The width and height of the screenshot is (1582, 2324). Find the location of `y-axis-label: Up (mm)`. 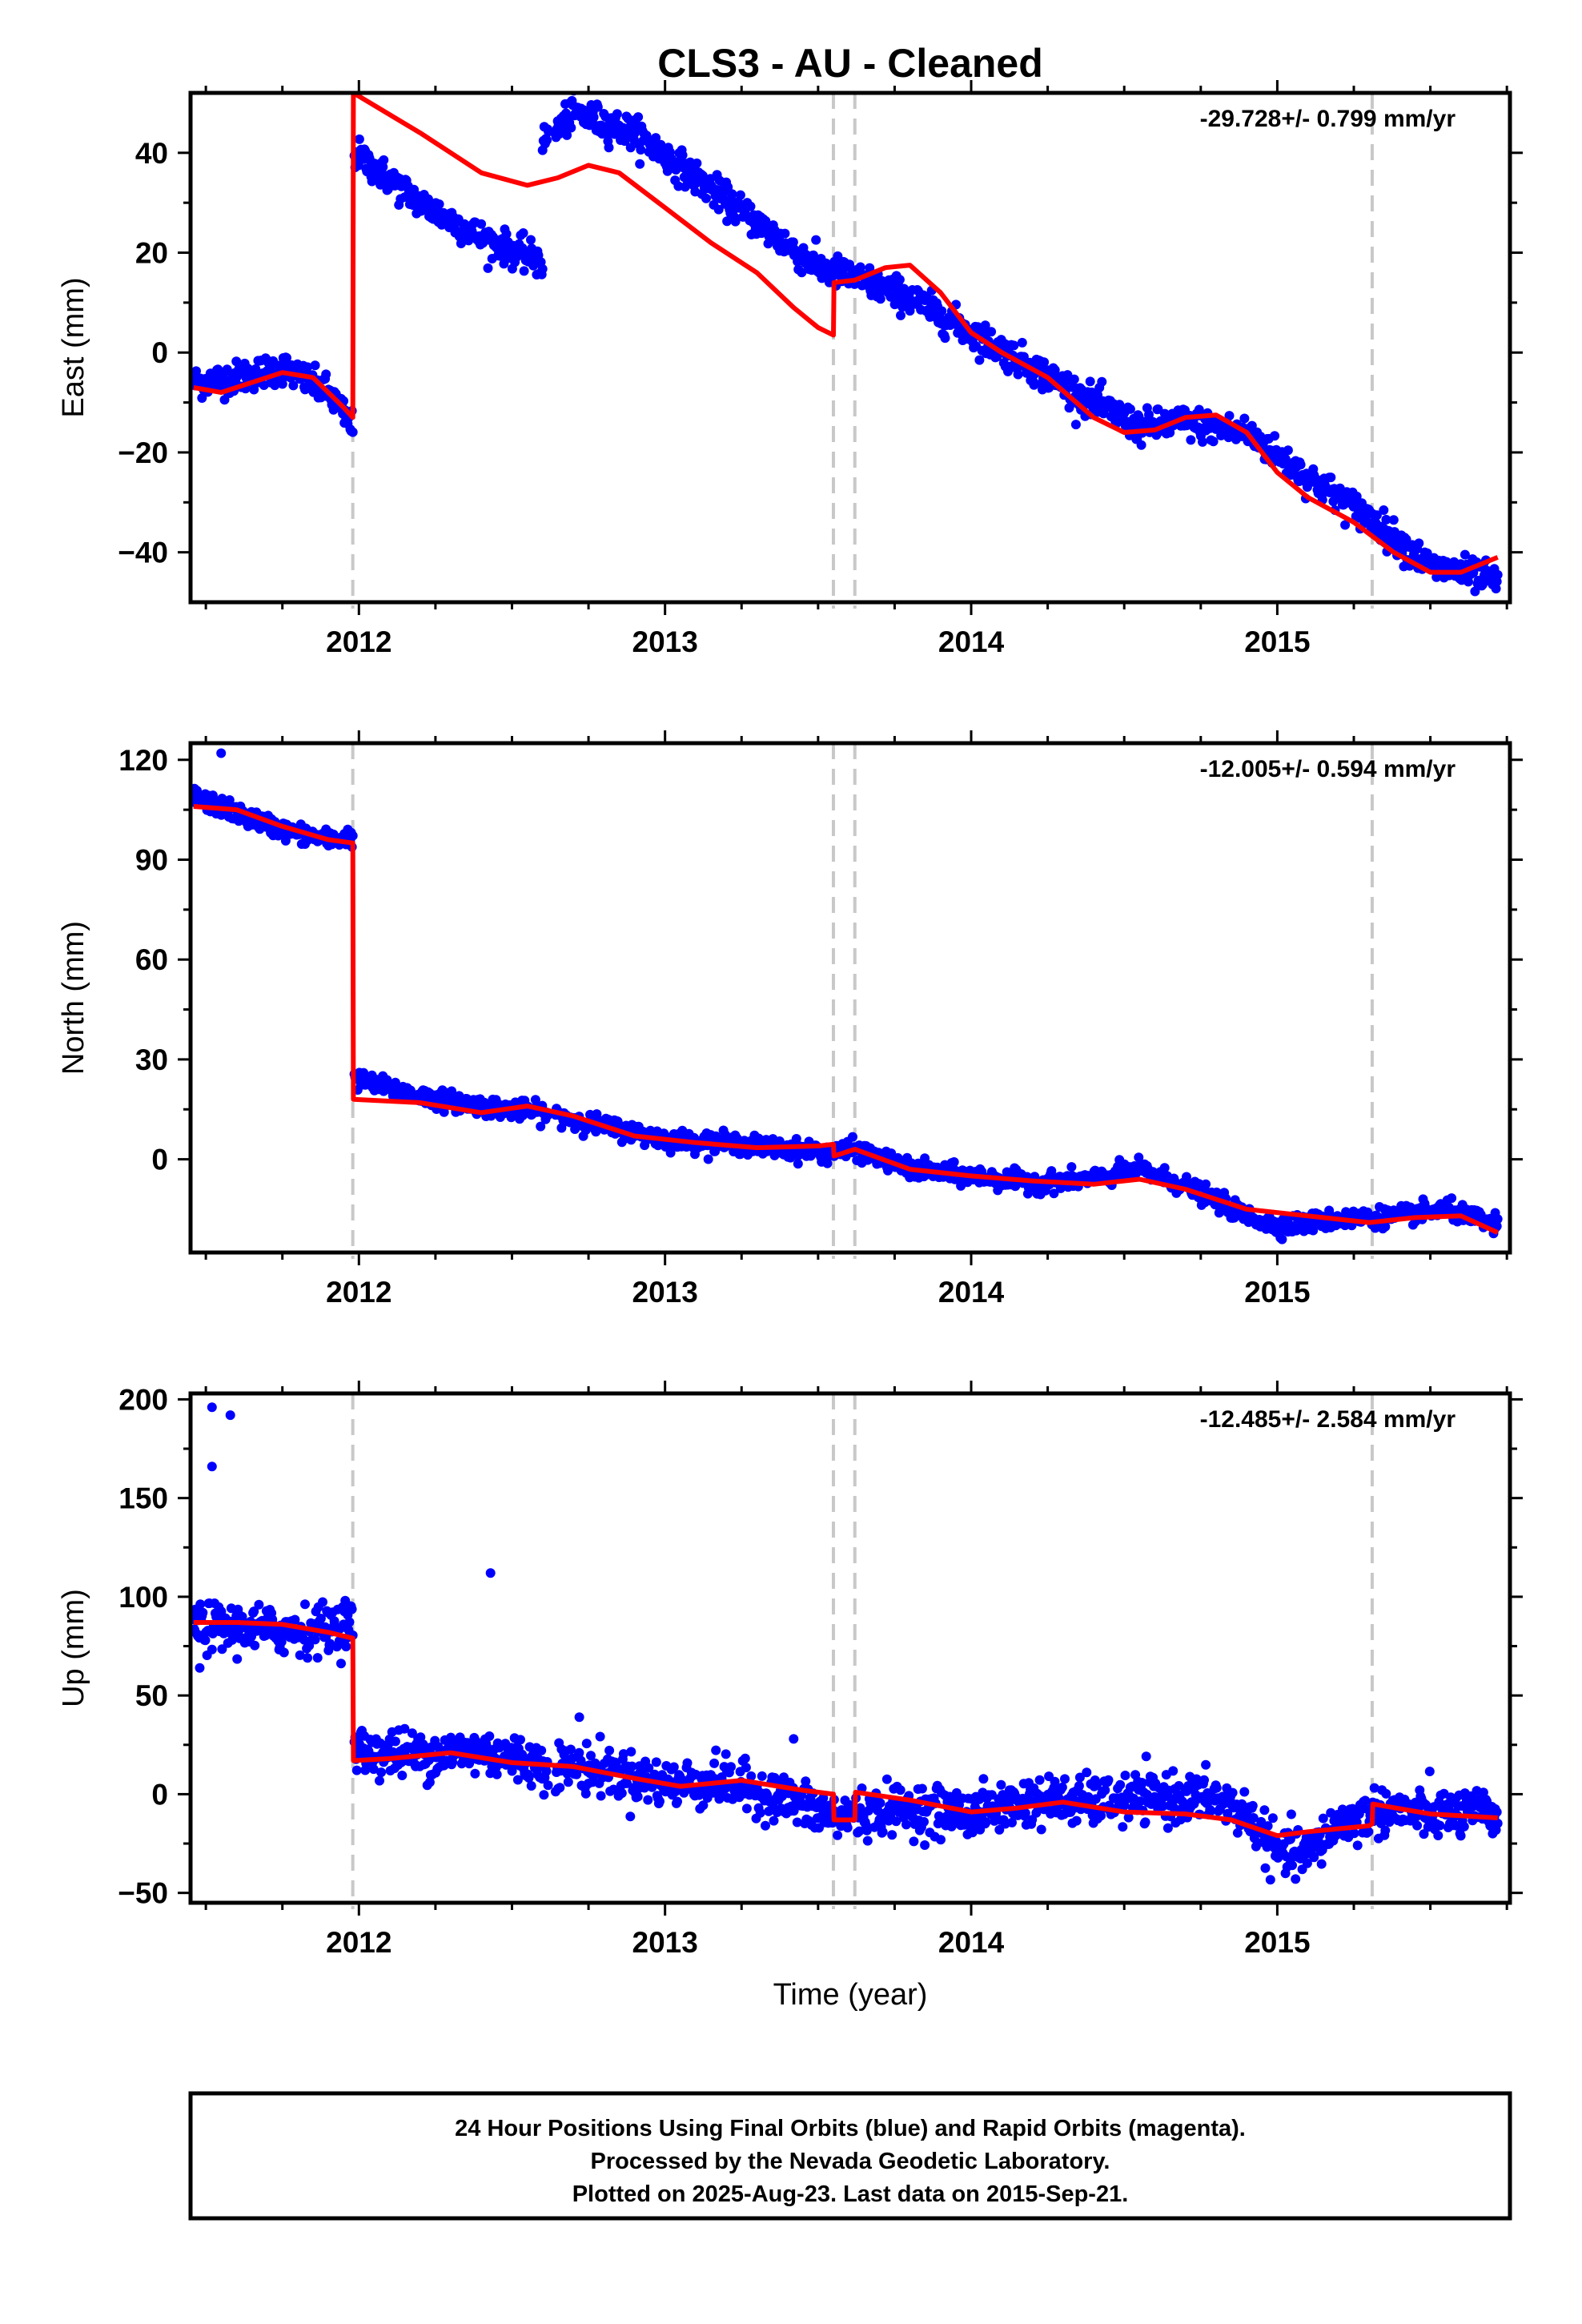

y-axis-label: Up (mm) is located at coordinates (74, 1648).